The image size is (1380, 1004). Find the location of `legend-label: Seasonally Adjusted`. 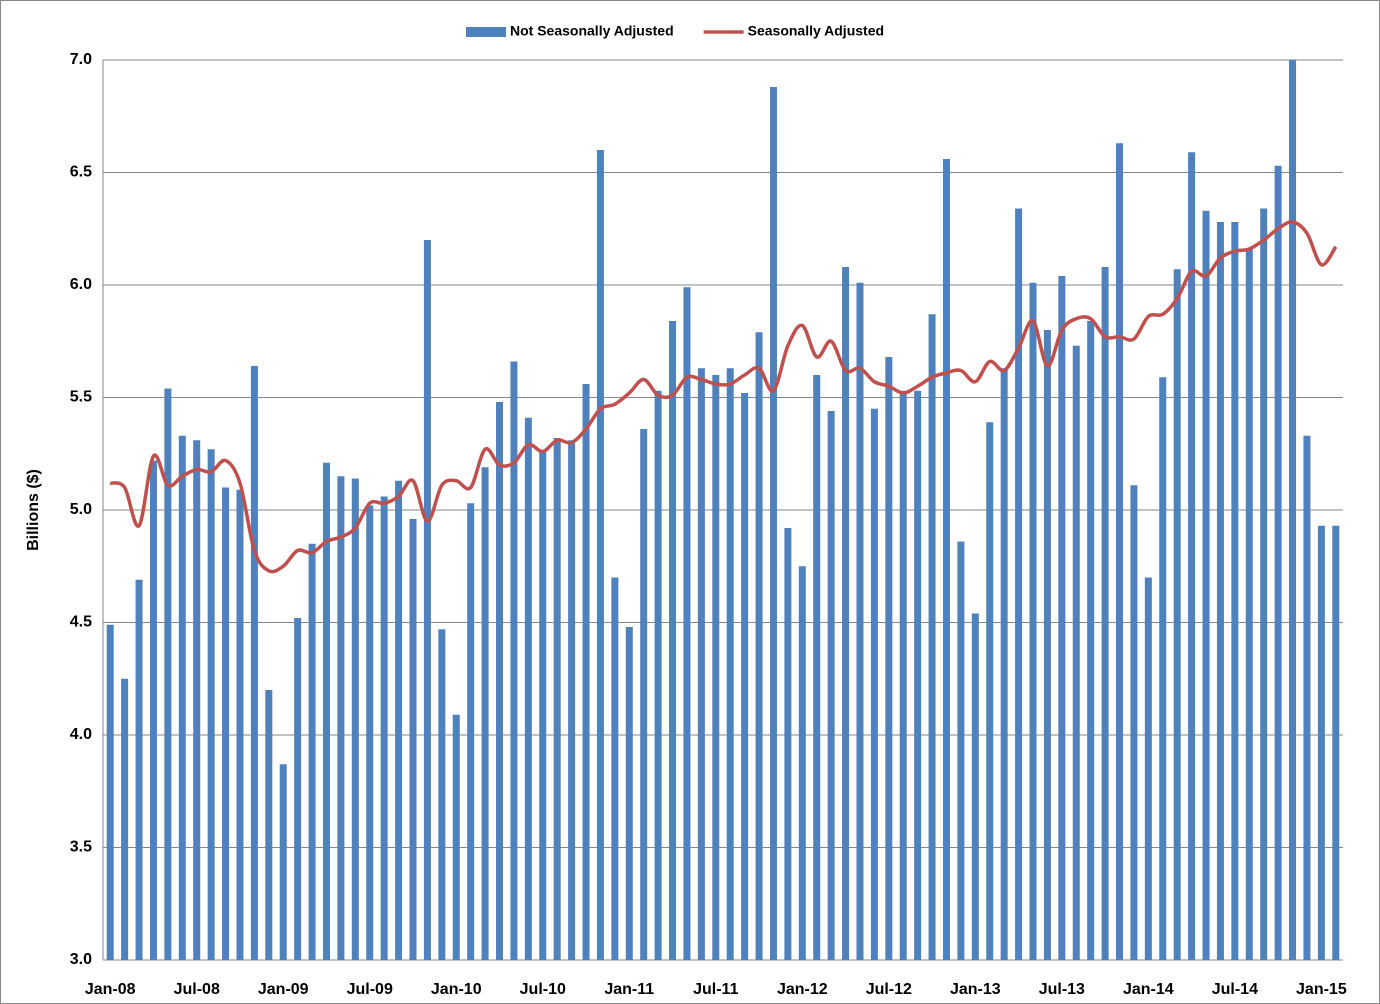

legend-label: Seasonally Adjusted is located at coordinates (816, 31).